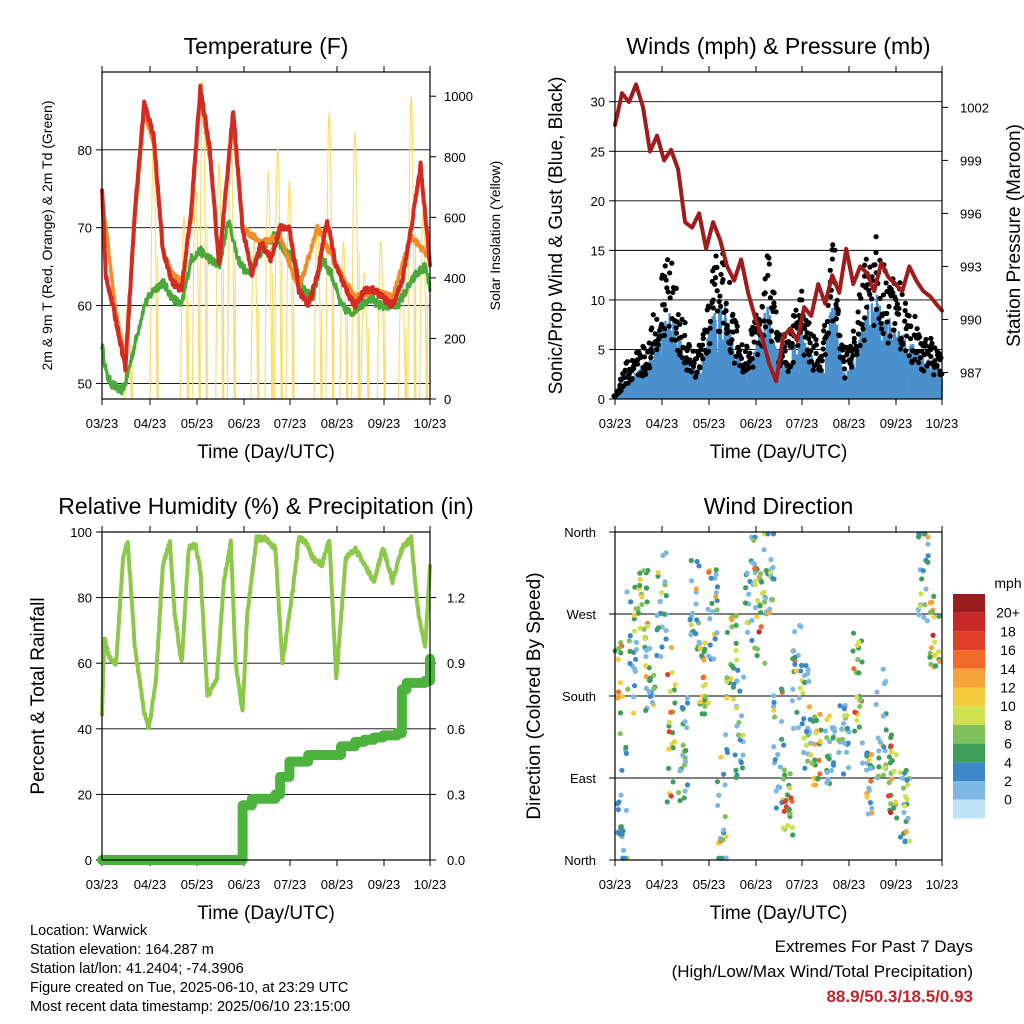 The image size is (1024, 1024). Describe the element at coordinates (290, 423) in the screenshot. I see `x-tick-label-1-4: 07/23` at that location.